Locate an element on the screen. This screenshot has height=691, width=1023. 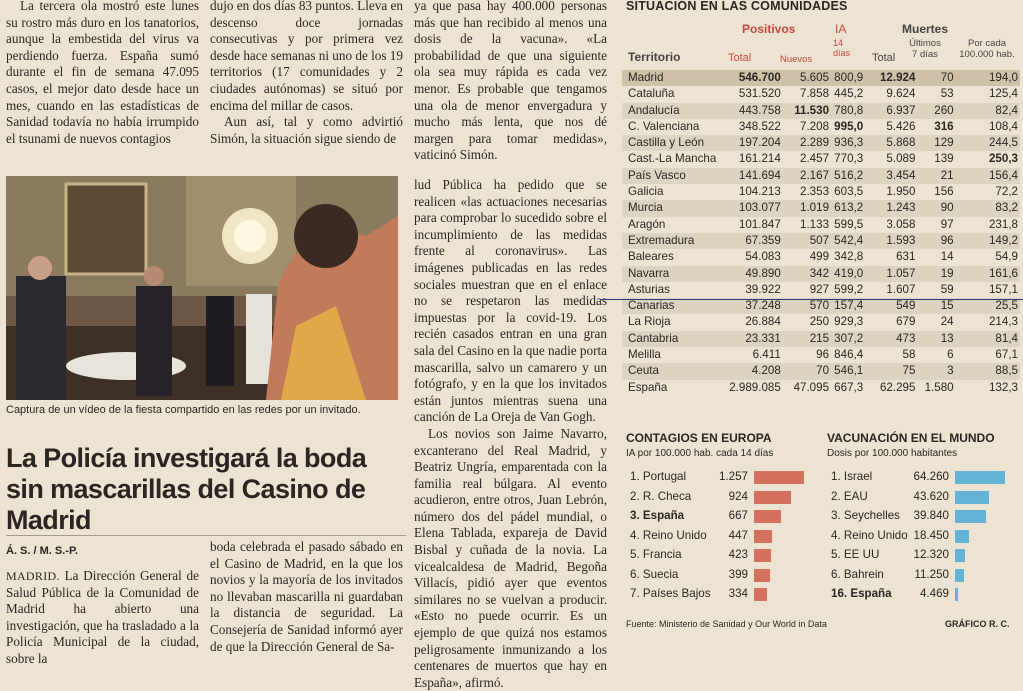
table-cell: 161.214 is located at coordinates (759, 159).